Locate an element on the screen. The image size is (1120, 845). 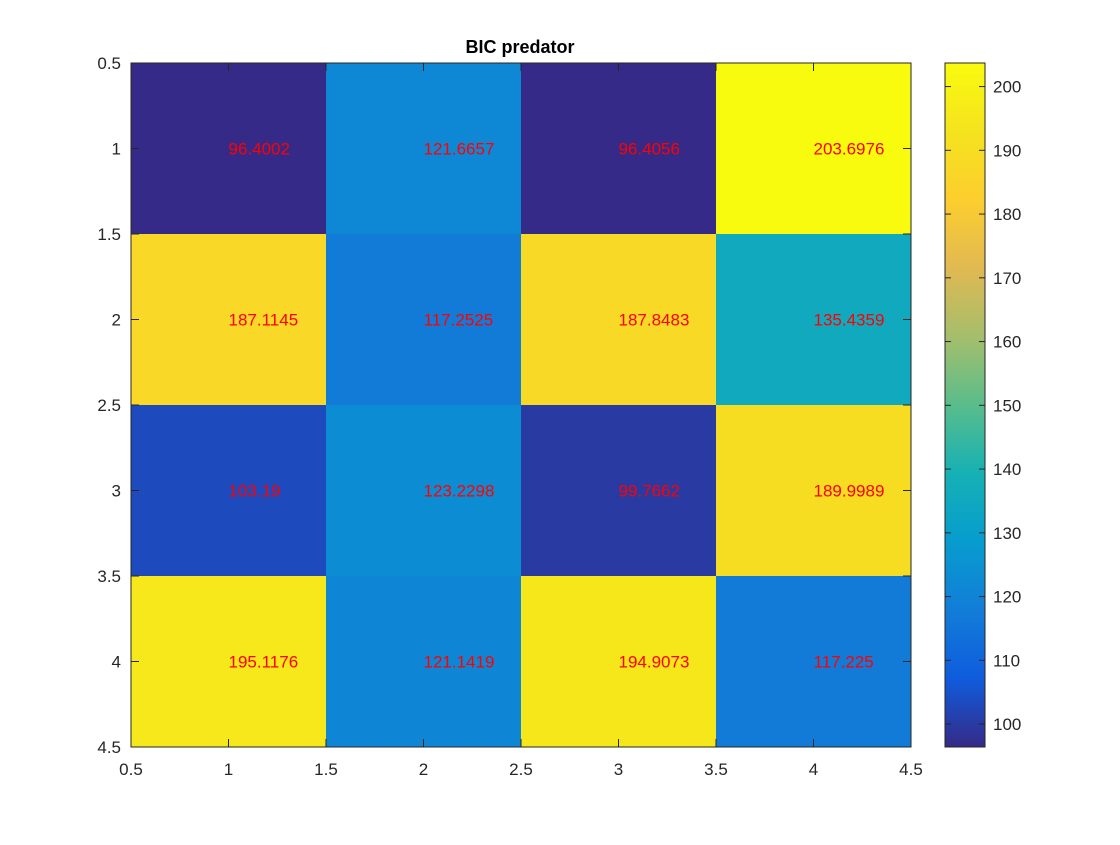
colorbar-tick-label: 140 is located at coordinates (1007, 469).